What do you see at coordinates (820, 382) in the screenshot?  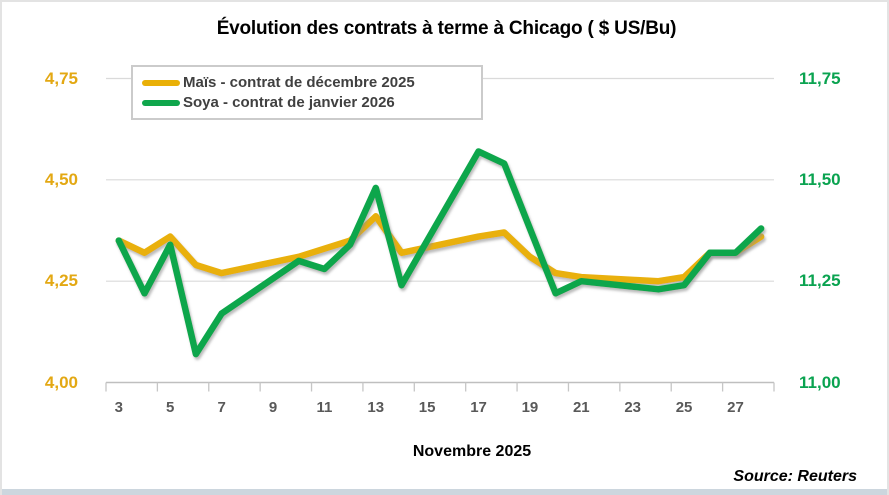 I see `y-right-tick-label: 11,00` at bounding box center [820, 382].